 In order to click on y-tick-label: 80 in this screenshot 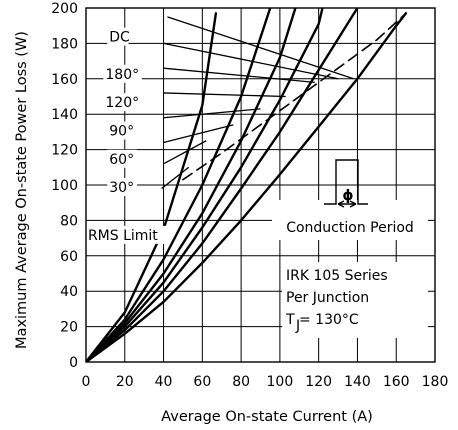, I will do `click(69, 221)`.